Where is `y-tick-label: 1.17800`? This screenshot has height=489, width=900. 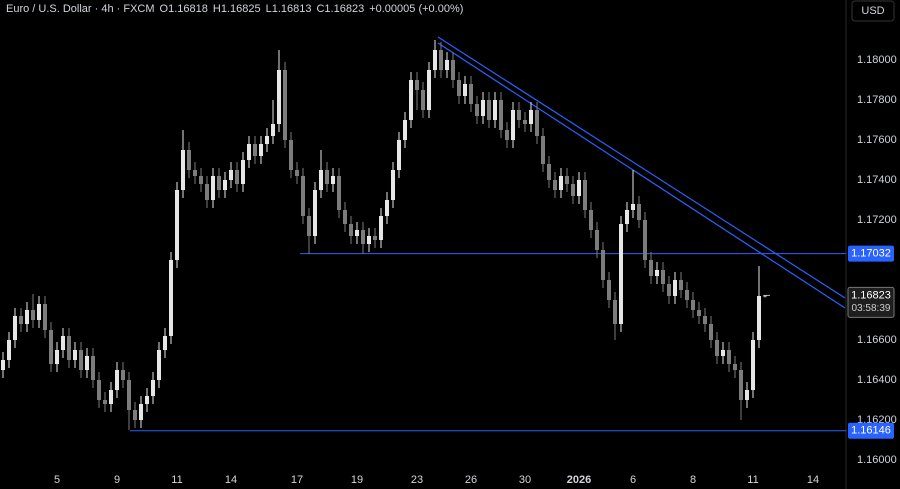 y-tick-label: 1.17800 is located at coordinates (877, 100).